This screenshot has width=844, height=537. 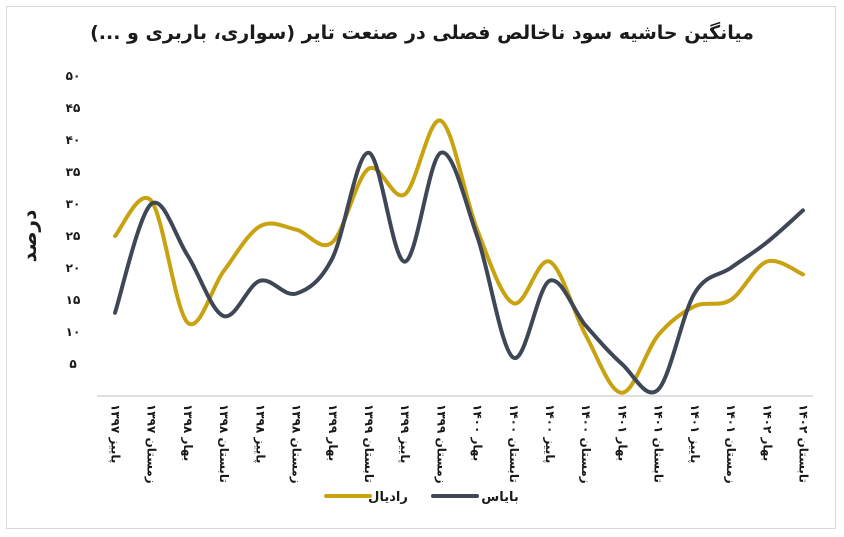 I want to click on x-tick-label: زمستان ۱۴۰۰, so click(x=586, y=444).